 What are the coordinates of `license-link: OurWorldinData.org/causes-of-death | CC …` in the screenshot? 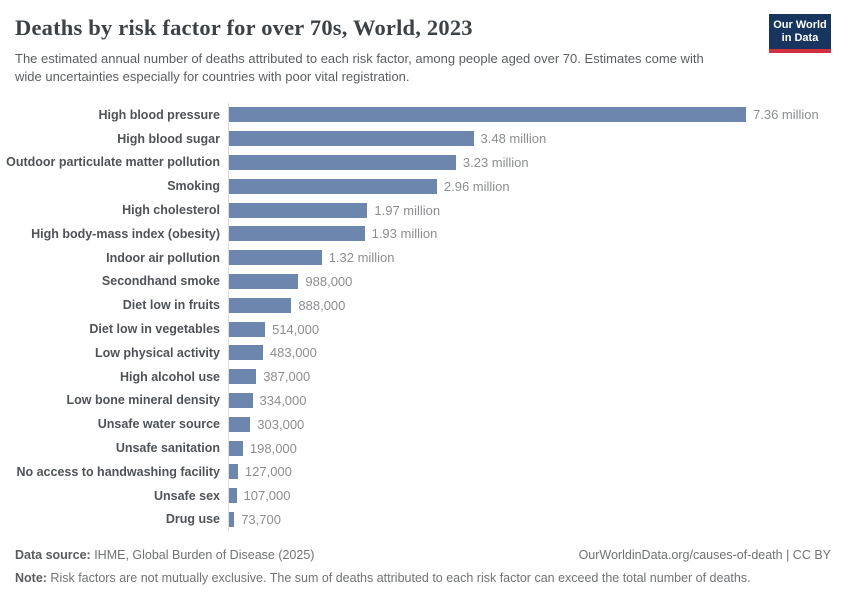 It's located at (704, 555).